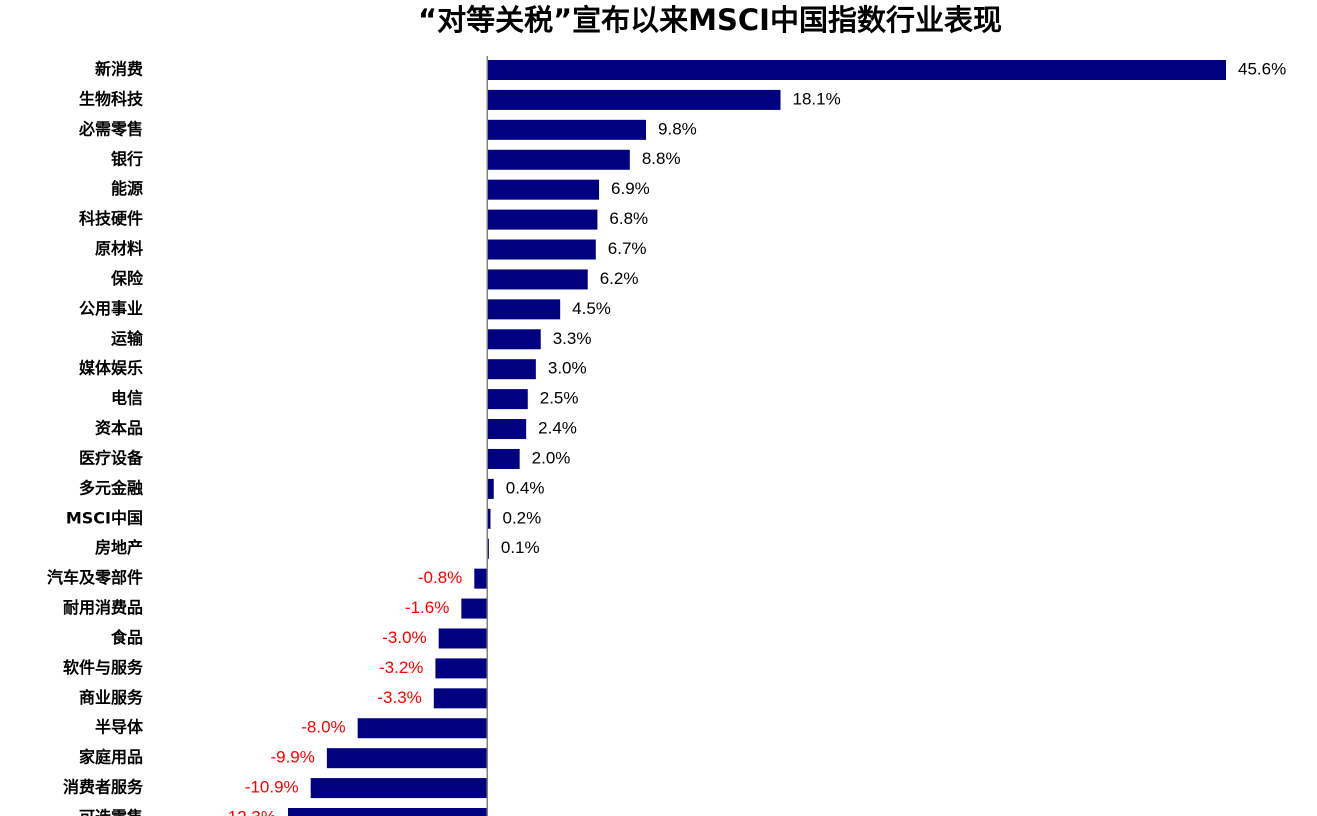 Image resolution: width=1317 pixels, height=816 pixels. Describe the element at coordinates (111, 697) in the screenshot. I see `category-label: 商业服务` at that location.